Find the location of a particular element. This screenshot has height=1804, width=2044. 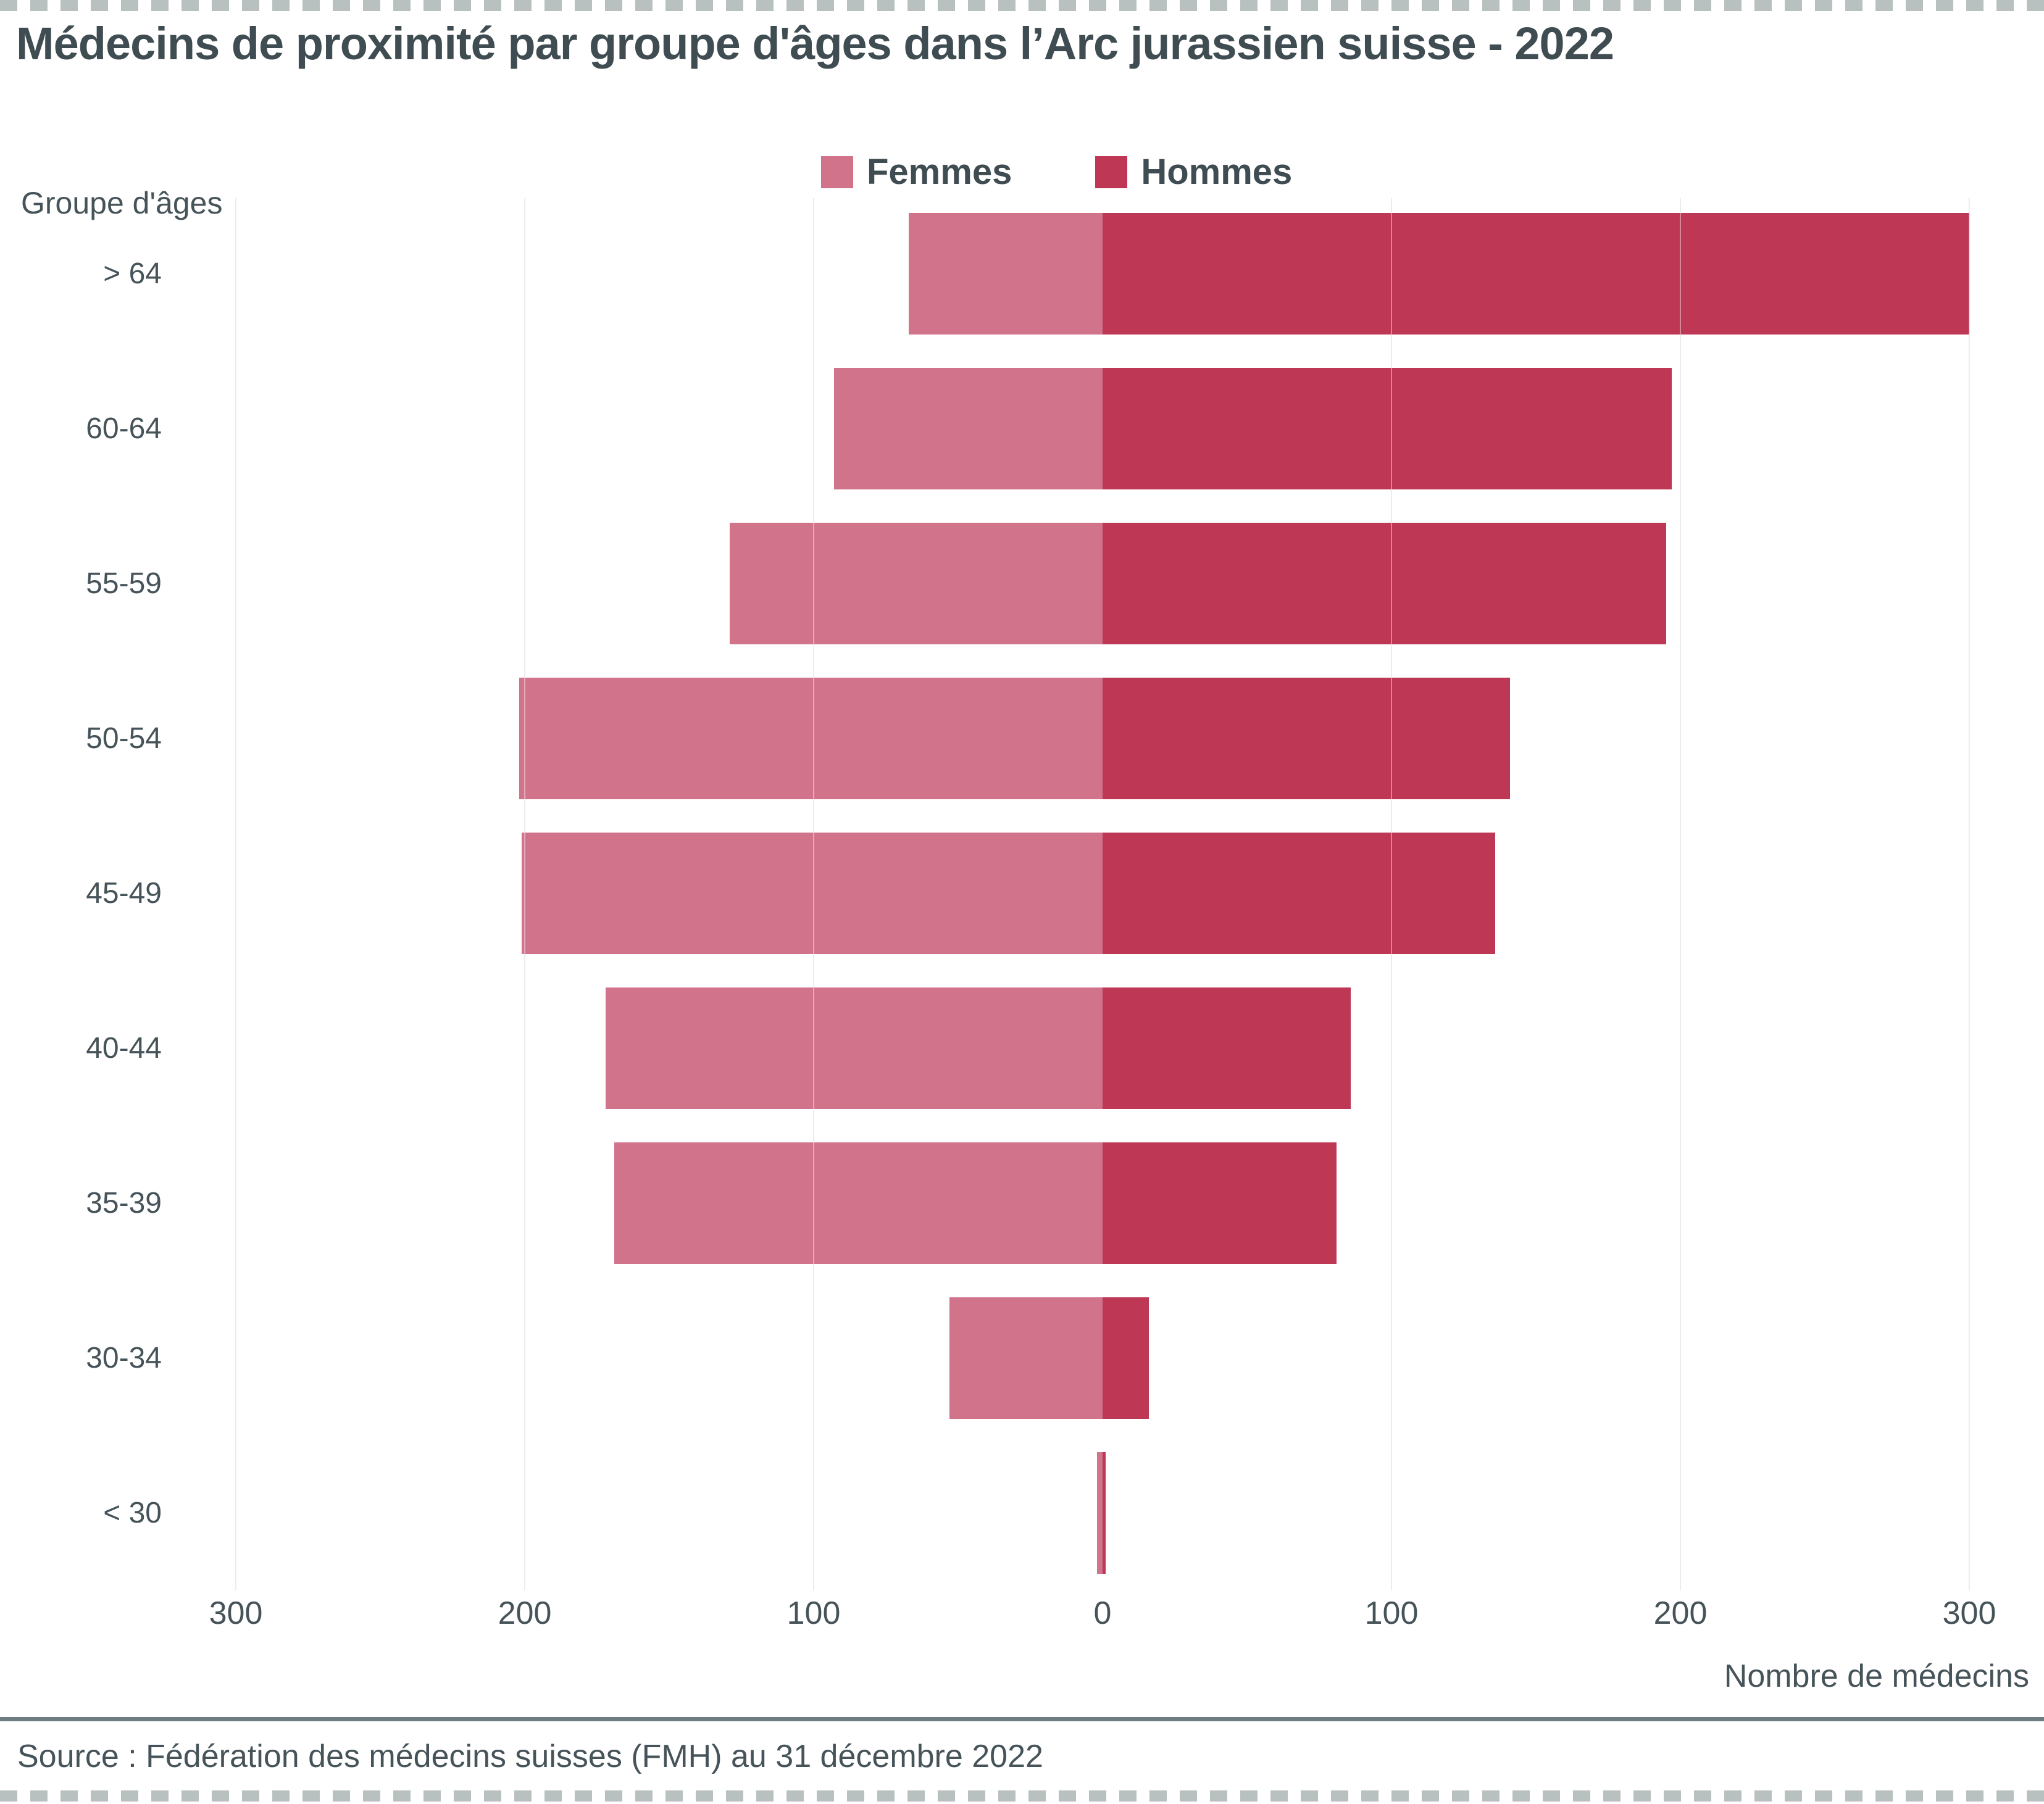

y-axis-label: 45-49 is located at coordinates (124, 893).